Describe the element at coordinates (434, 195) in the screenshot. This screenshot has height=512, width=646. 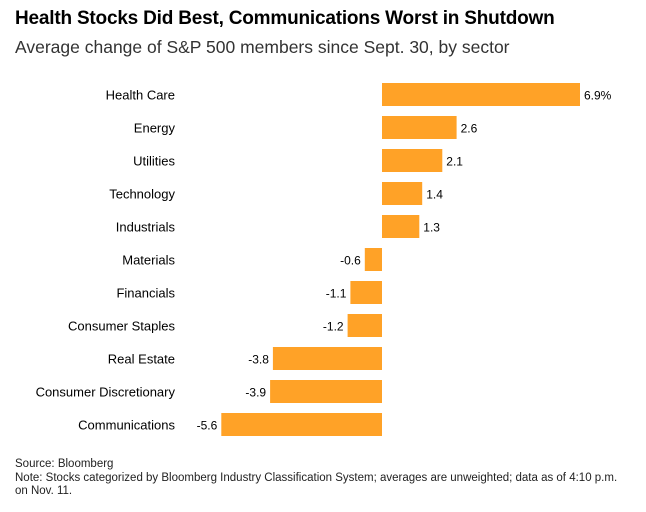
I see `value-label: 1.4` at that location.